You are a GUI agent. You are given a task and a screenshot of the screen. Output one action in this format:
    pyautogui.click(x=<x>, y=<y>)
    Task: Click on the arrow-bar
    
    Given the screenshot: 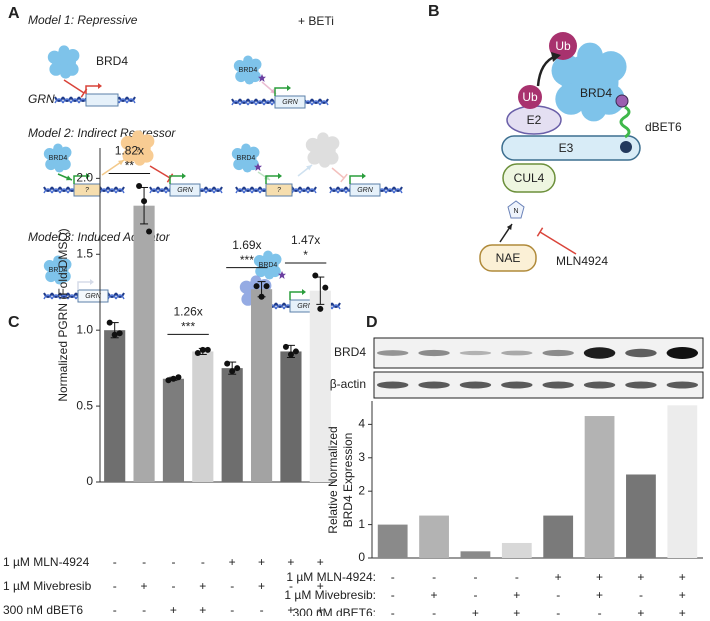 What is the action you would take?
    pyautogui.click(x=540, y=232)
    